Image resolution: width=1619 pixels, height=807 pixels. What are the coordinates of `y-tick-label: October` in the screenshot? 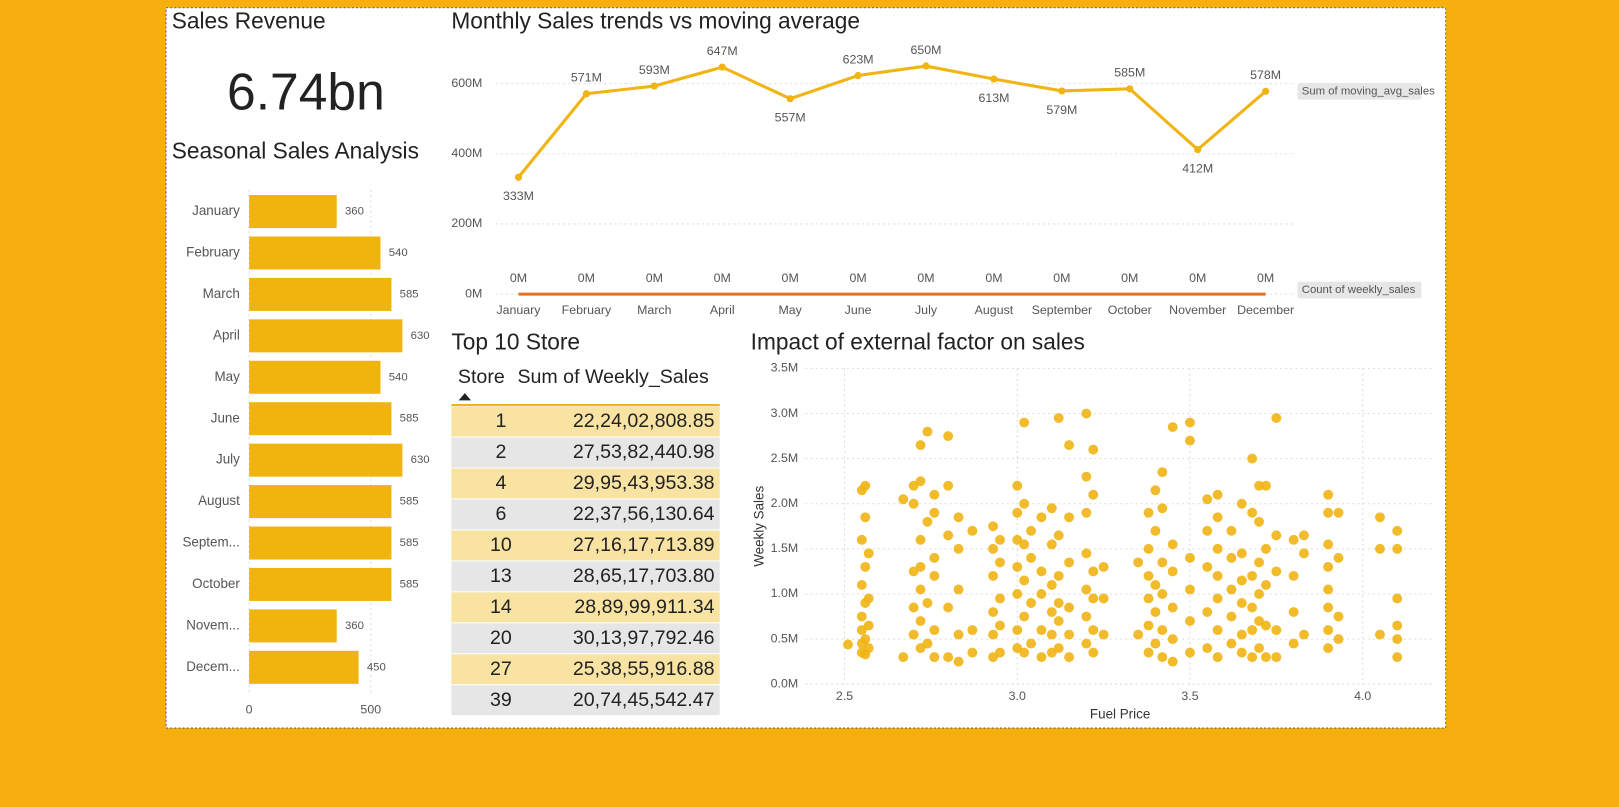 It's located at (216, 583).